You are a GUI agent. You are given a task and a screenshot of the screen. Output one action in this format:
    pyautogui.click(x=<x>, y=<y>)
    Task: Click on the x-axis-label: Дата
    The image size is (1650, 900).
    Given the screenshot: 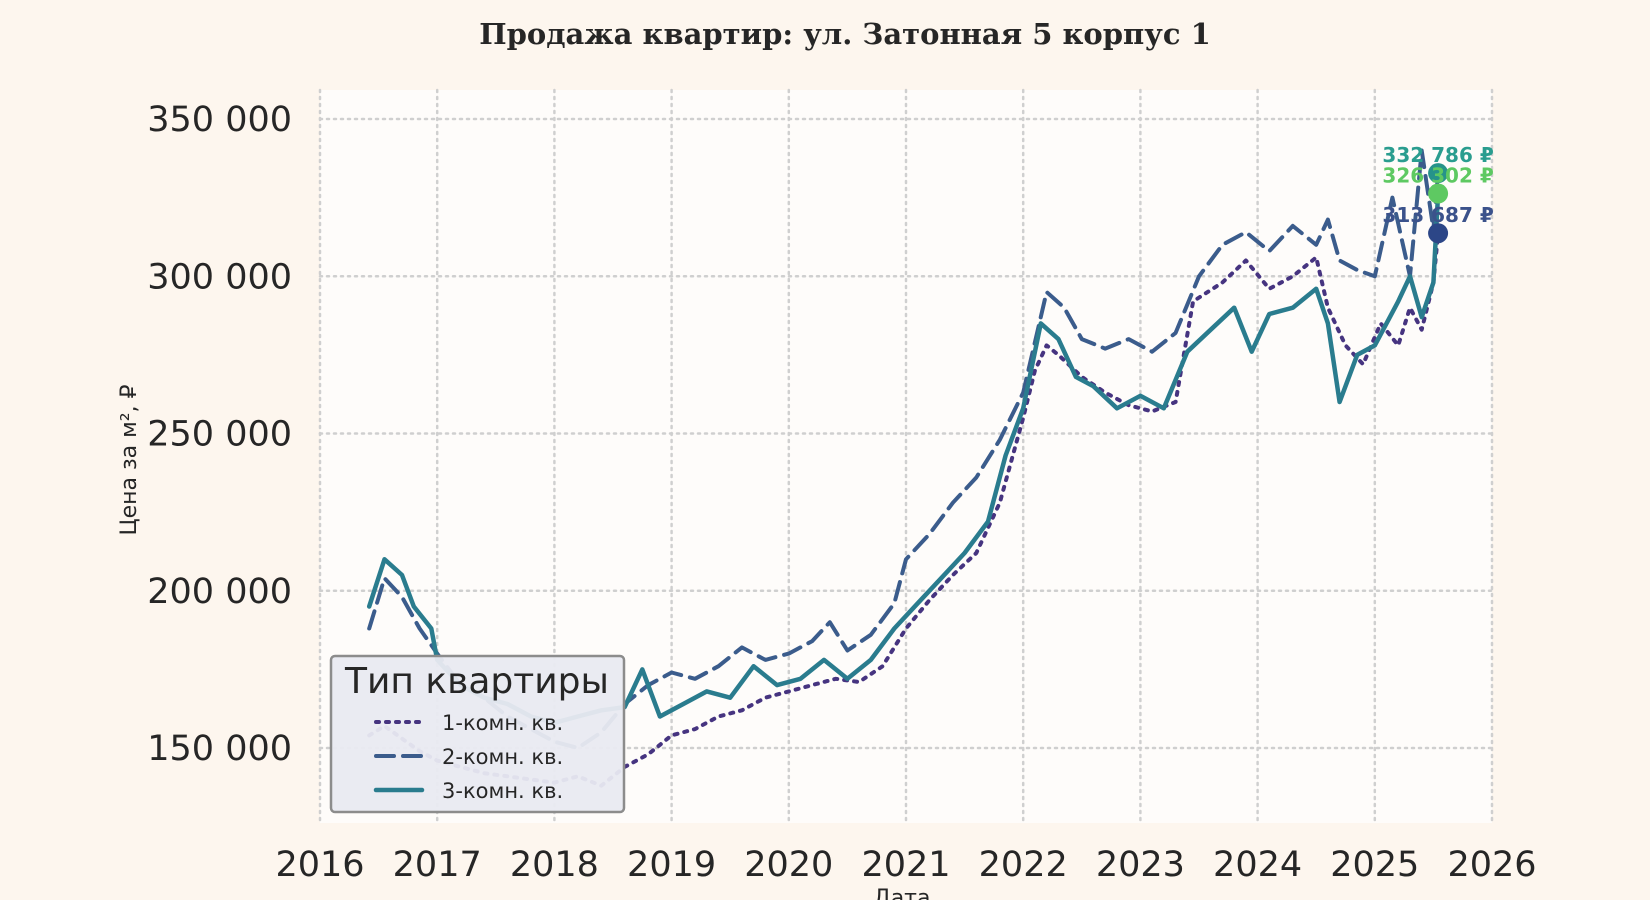 What is the action you would take?
    pyautogui.click(x=902, y=893)
    